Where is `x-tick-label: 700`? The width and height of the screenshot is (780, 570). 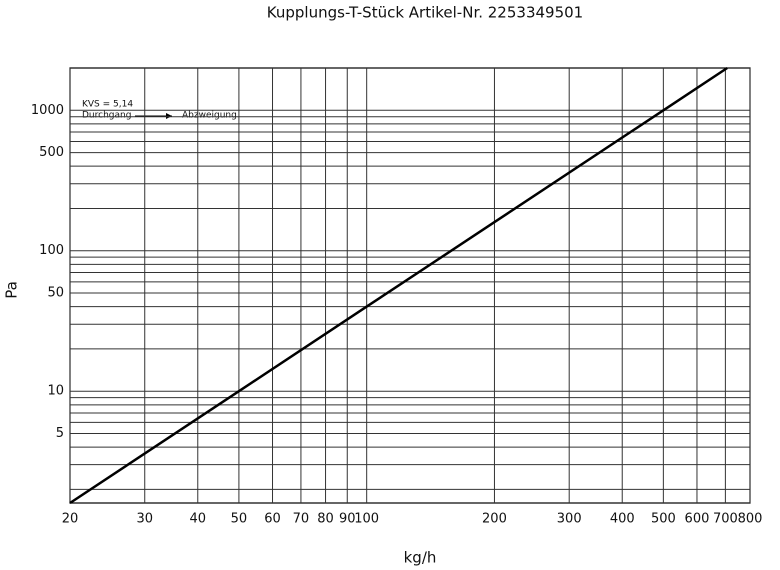 x-tick-label: 700 is located at coordinates (725, 519).